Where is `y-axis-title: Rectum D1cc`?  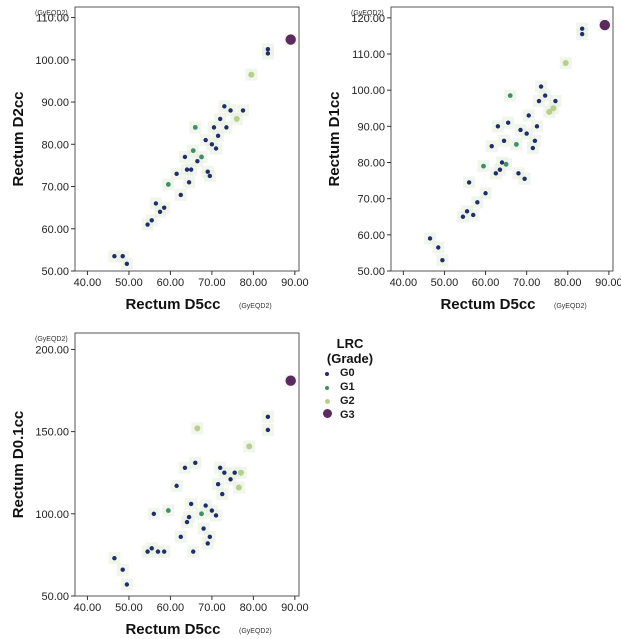 y-axis-title: Rectum D1cc is located at coordinates (334, 138).